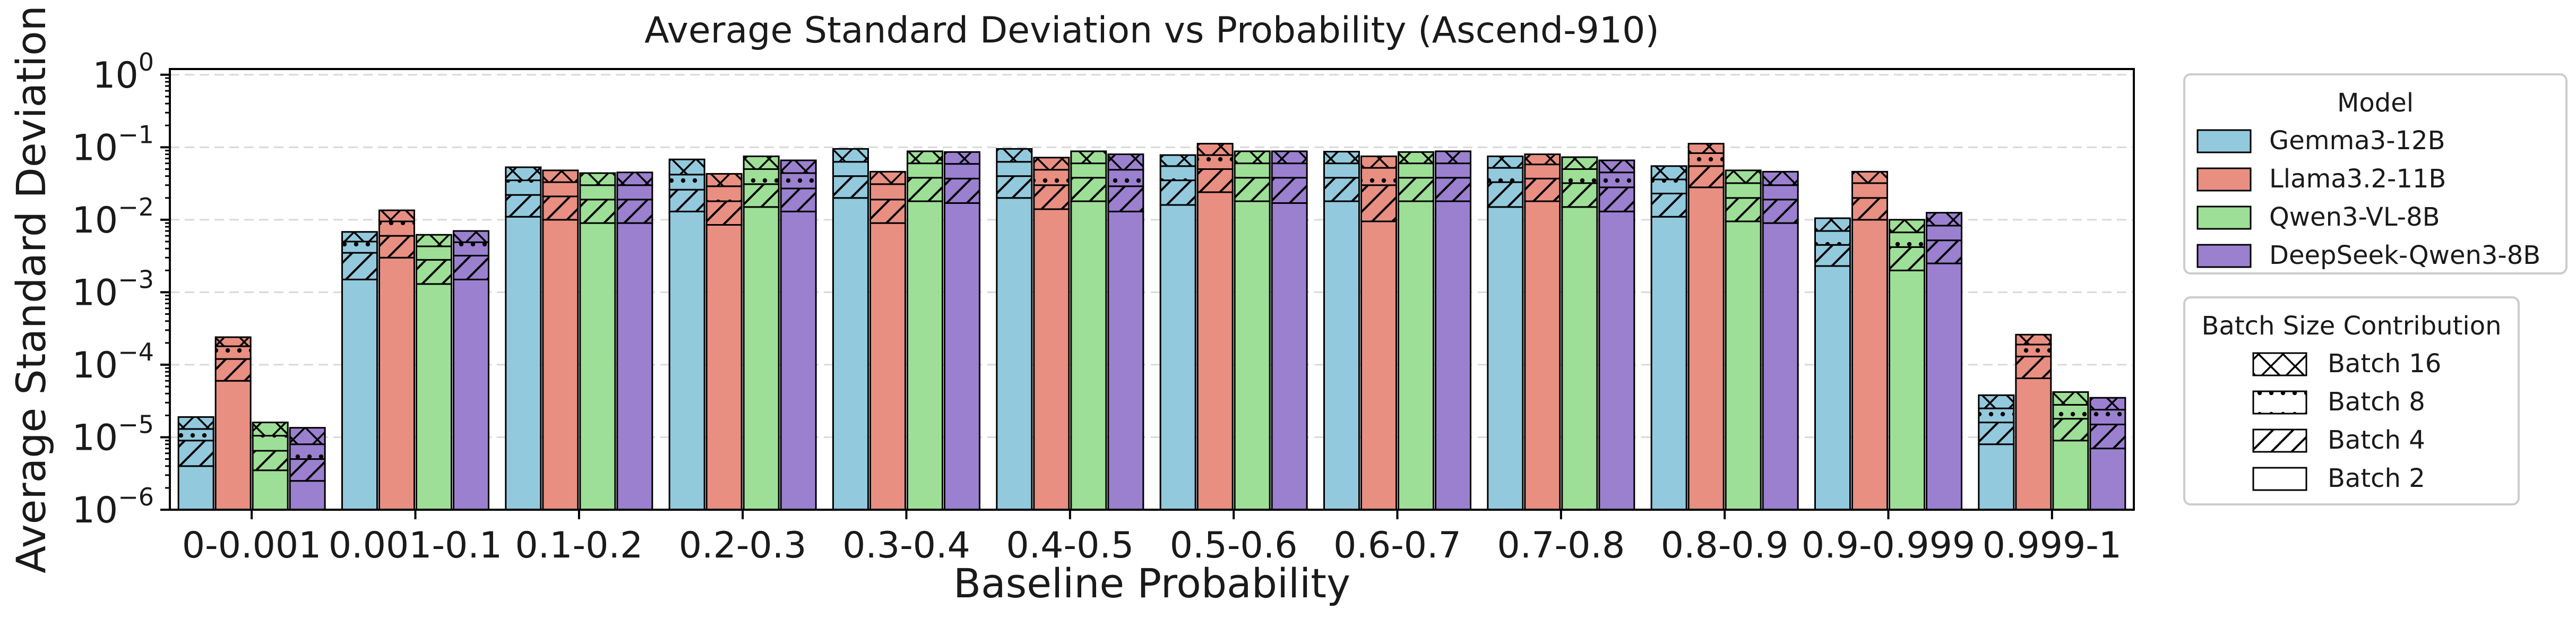  I want to click on legend-model-swatch, so click(2224, 179).